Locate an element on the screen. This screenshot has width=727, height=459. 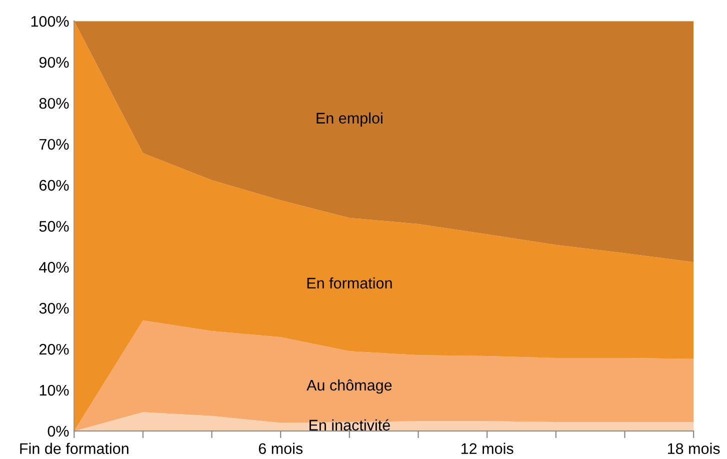
y-tick-label: 80% is located at coordinates (54, 103).